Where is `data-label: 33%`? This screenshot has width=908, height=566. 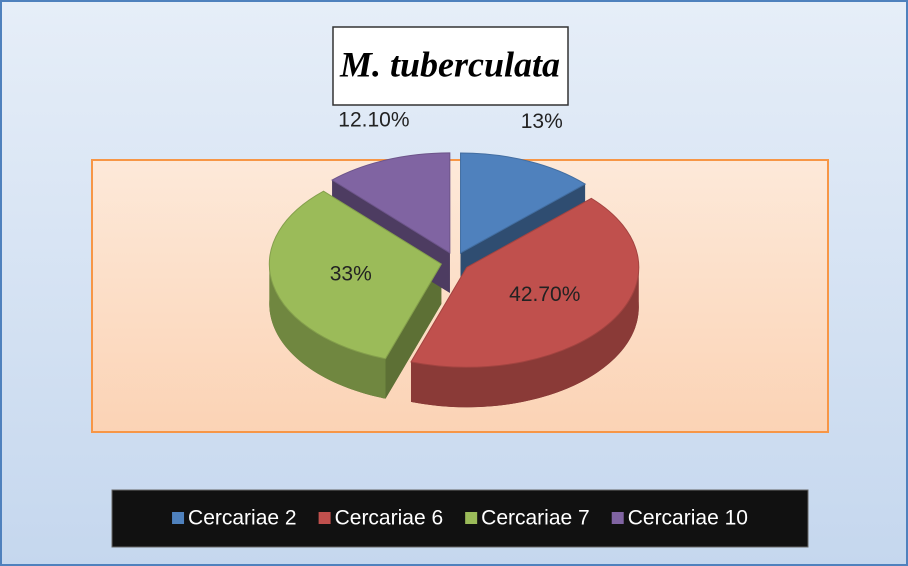 data-label: 33% is located at coordinates (351, 274).